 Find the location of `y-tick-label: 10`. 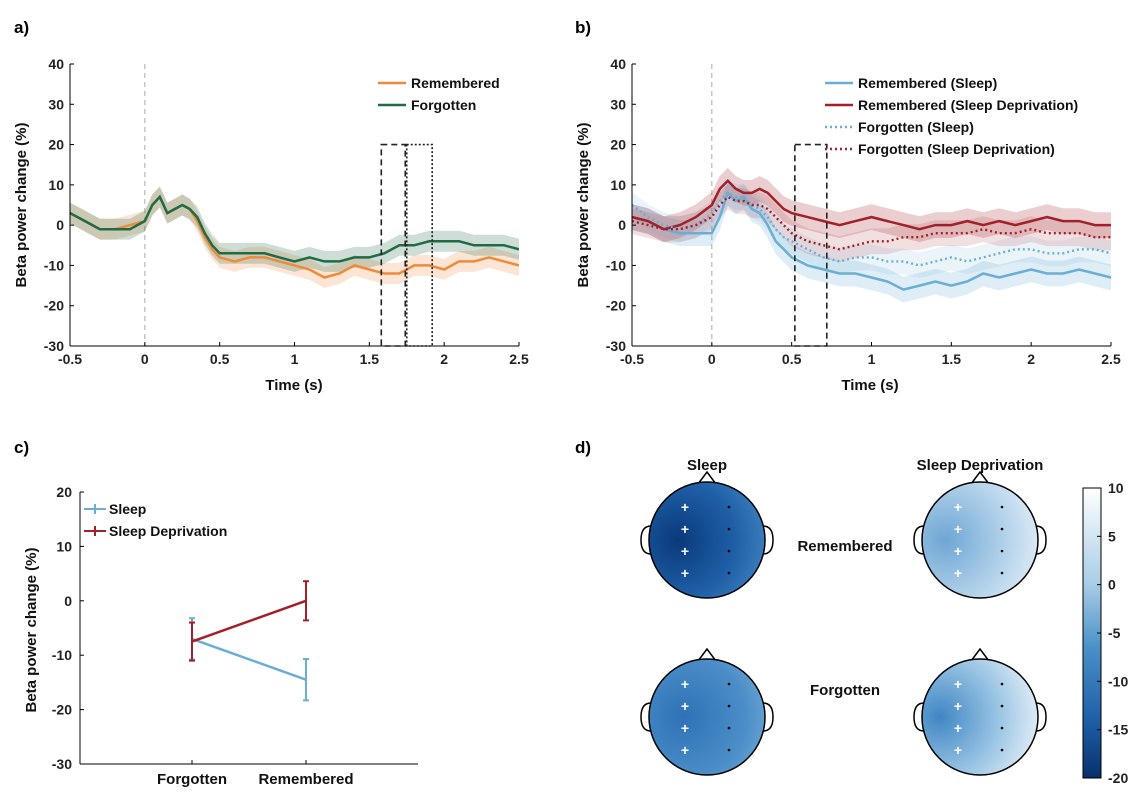

y-tick-label: 10 is located at coordinates (618, 185).